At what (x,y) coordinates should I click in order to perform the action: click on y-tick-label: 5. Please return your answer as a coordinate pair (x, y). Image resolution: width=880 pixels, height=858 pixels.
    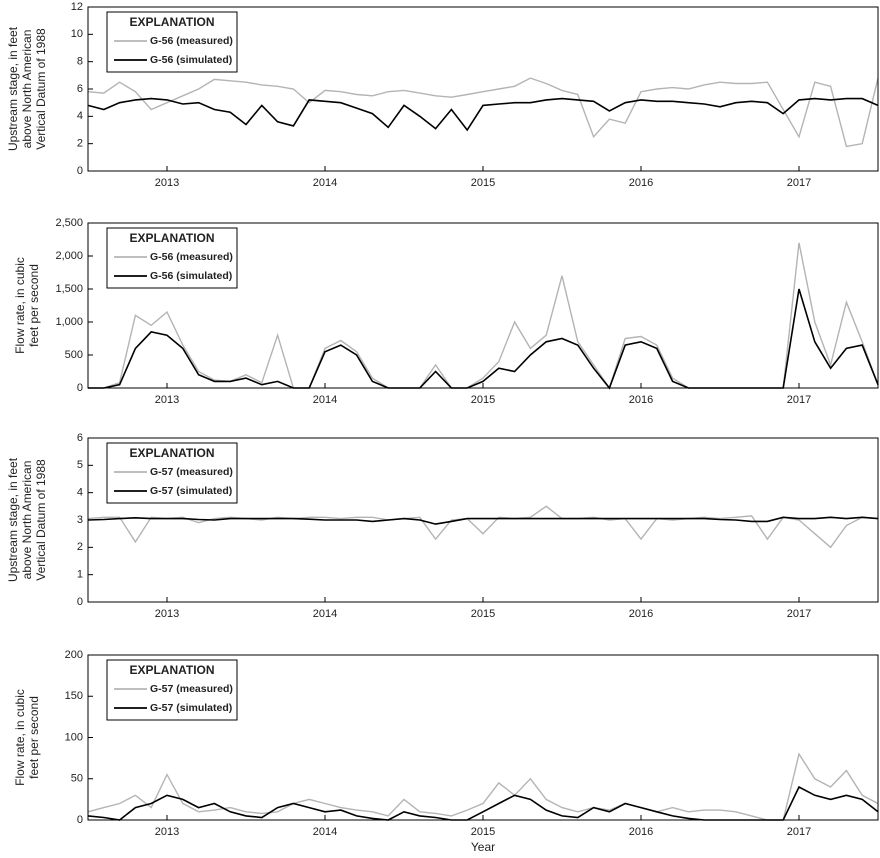
    Looking at the image, I should click on (80, 465).